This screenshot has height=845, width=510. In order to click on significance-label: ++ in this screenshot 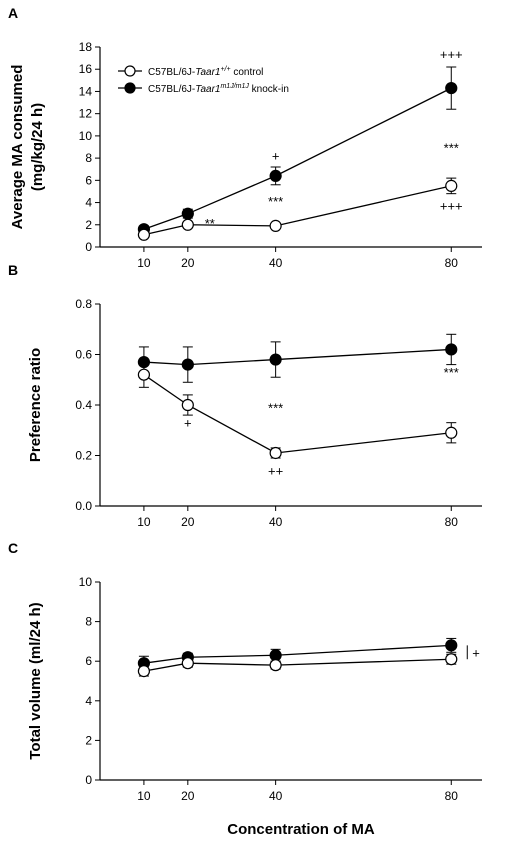, I will do `click(275, 471)`.